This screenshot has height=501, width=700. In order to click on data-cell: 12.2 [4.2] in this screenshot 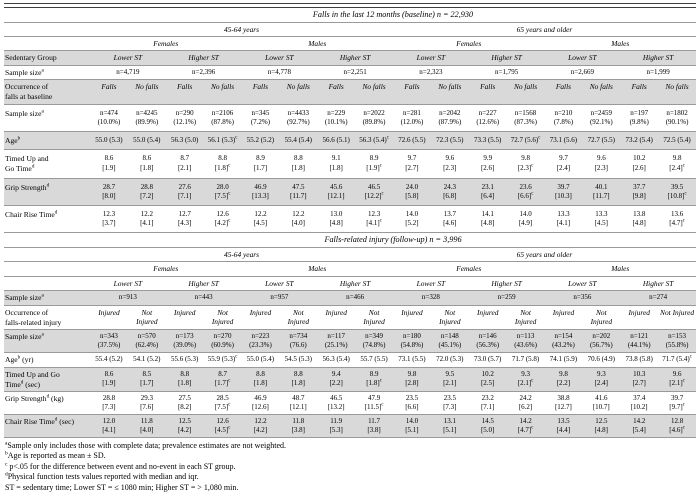, I will do `click(260, 426)`.